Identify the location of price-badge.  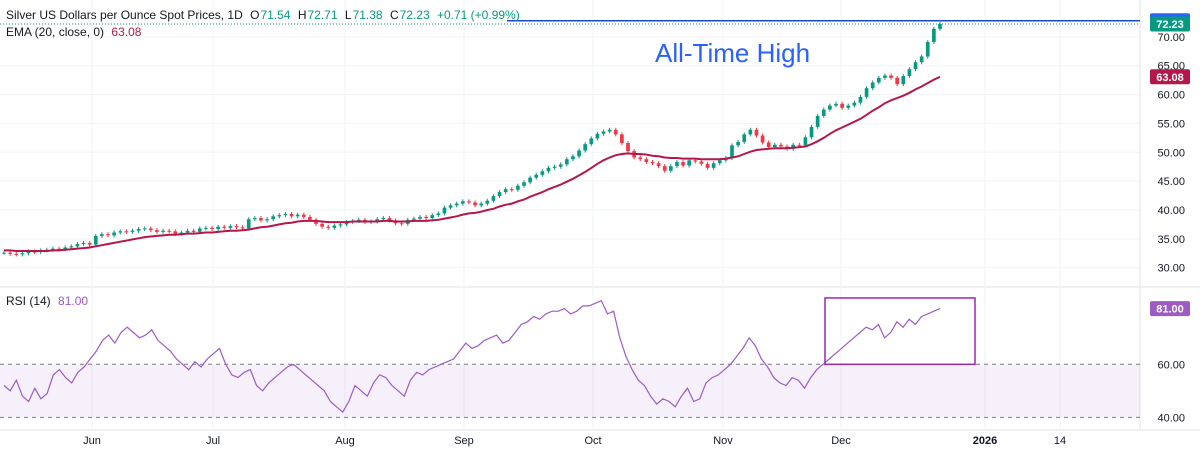
(1170, 77).